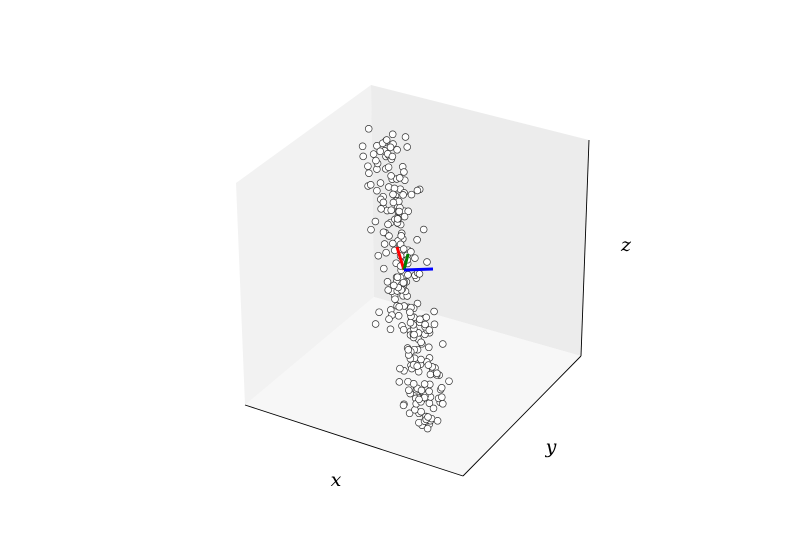 The image size is (800, 560). Describe the element at coordinates (551, 447) in the screenshot. I see `y-axis-label: y` at that location.